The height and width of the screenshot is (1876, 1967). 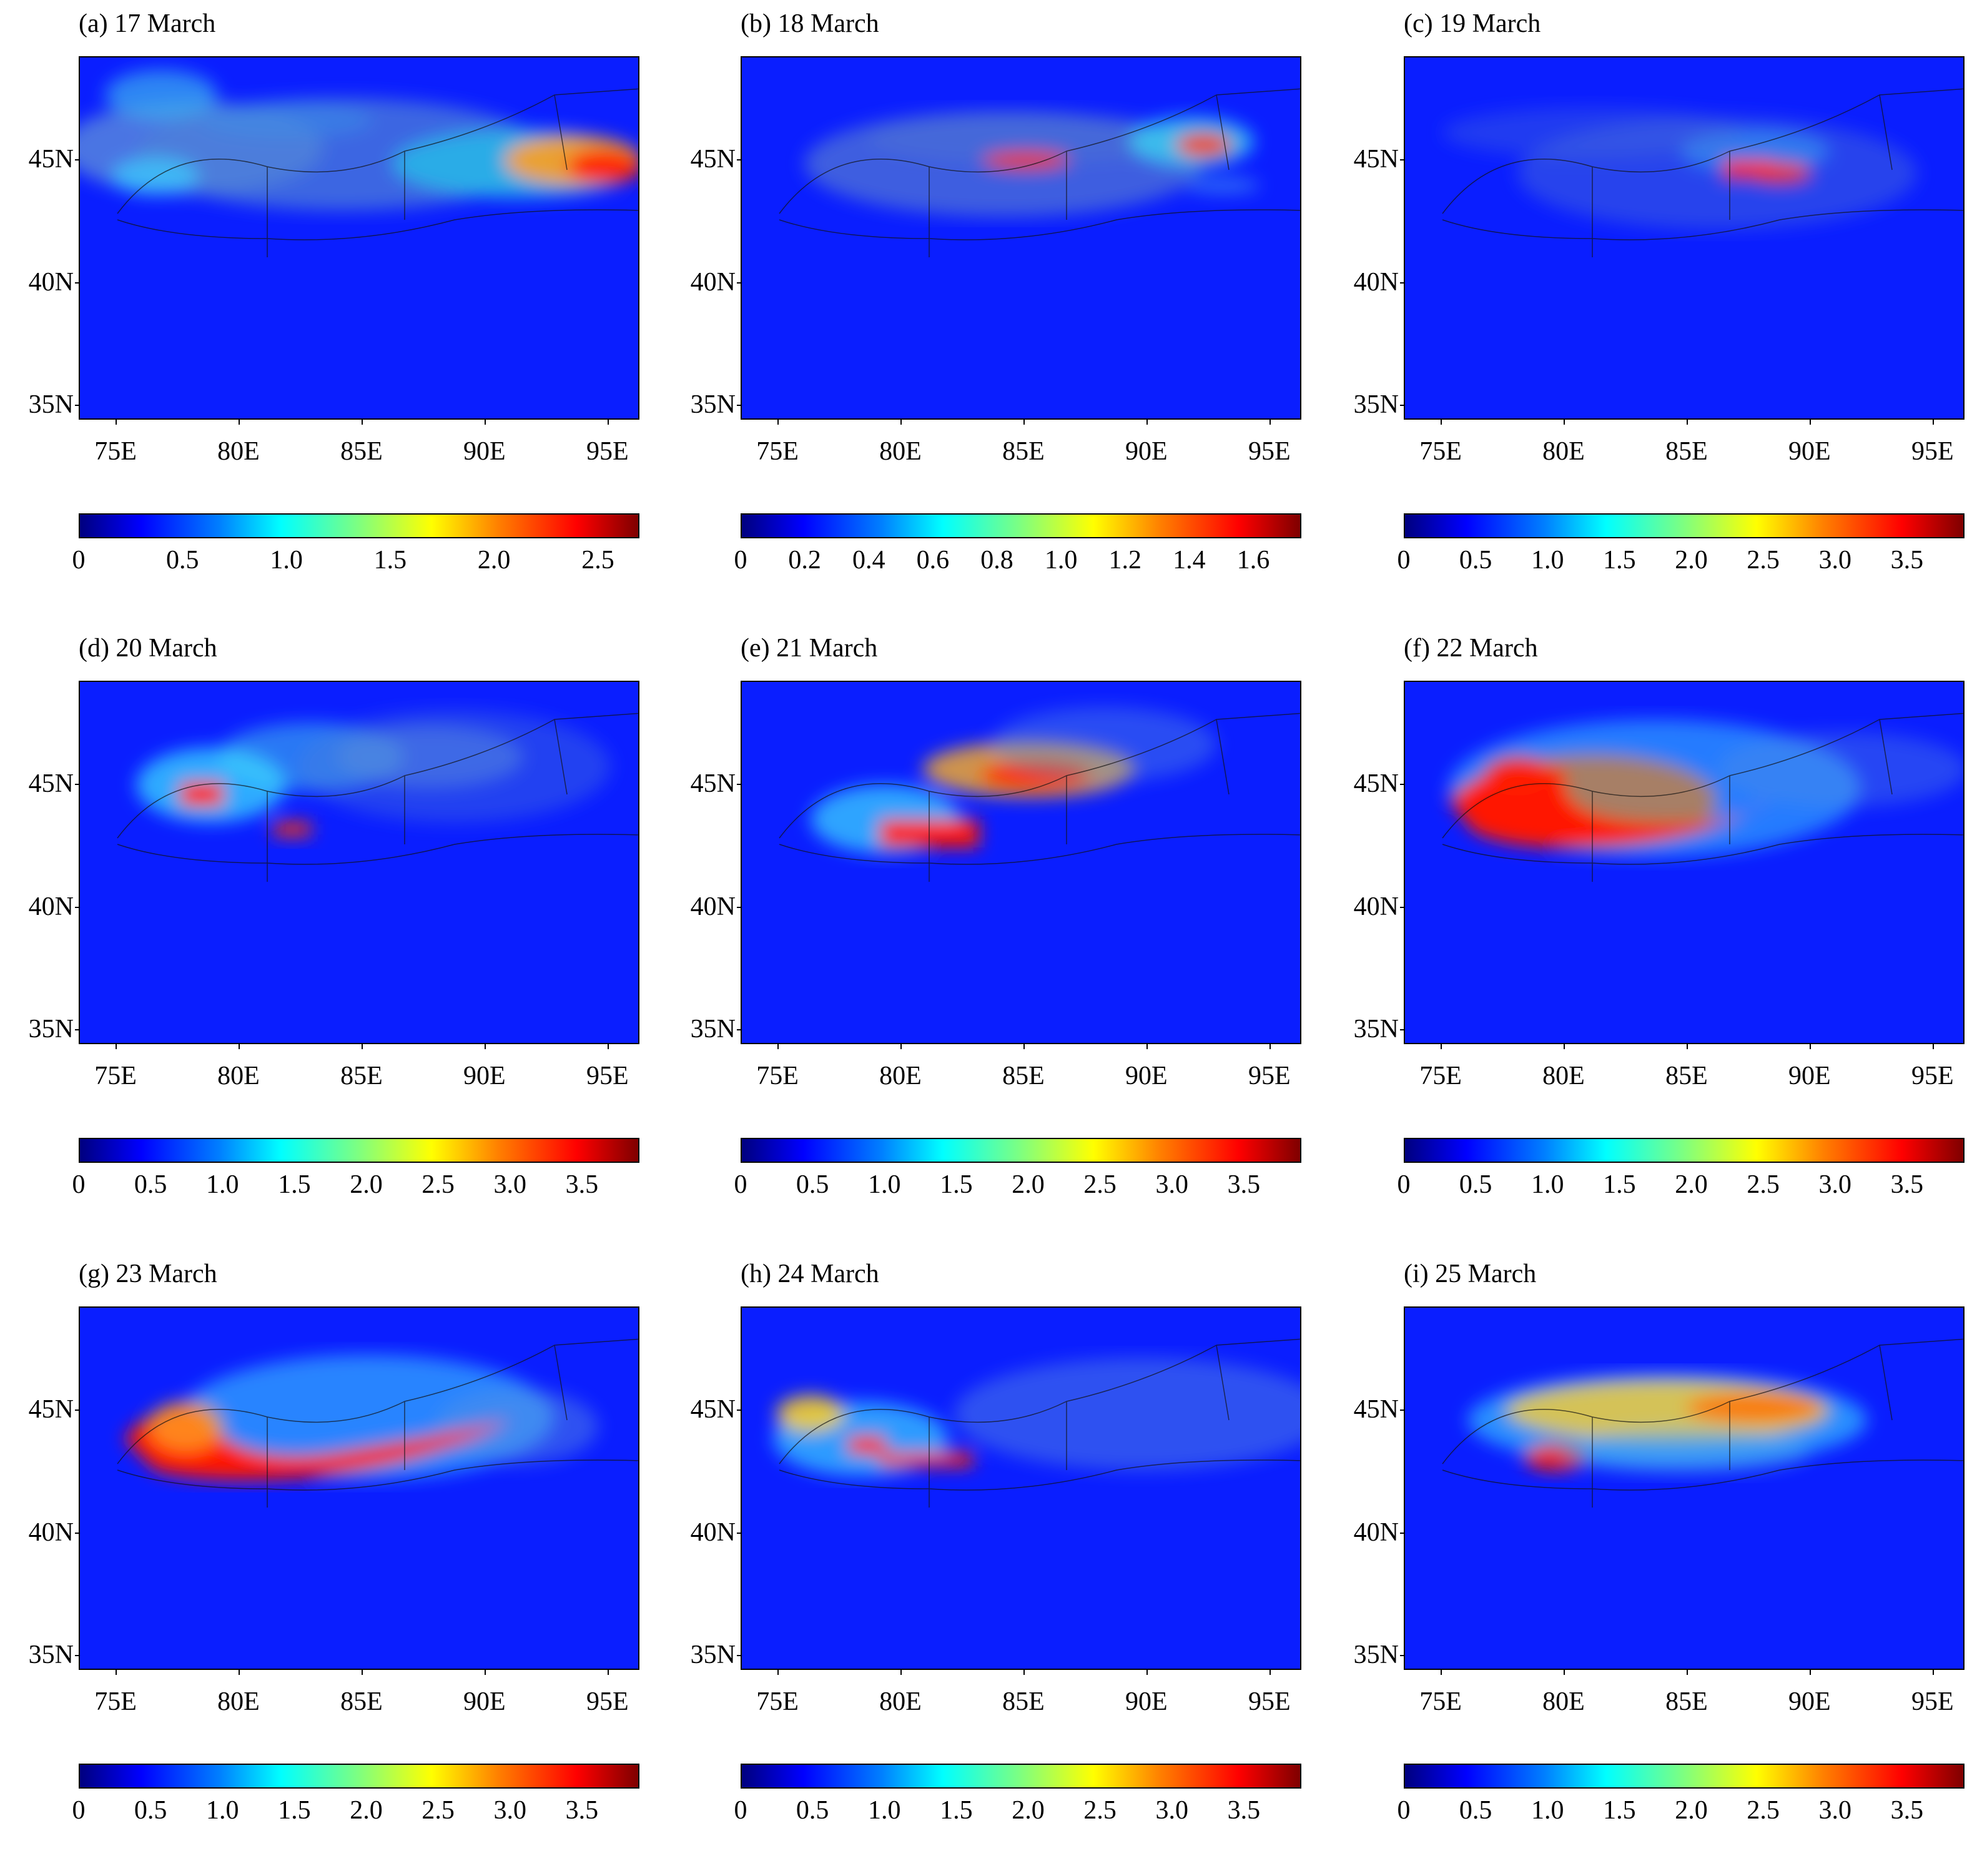 What do you see at coordinates (148, 648) in the screenshot?
I see `panel-title: (d) 20 March` at bounding box center [148, 648].